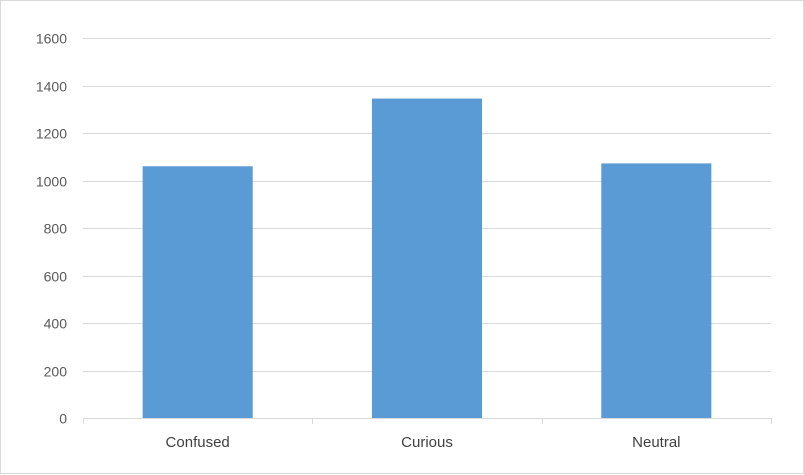  Describe the element at coordinates (56, 372) in the screenshot. I see `y-tick-label: 200` at that location.